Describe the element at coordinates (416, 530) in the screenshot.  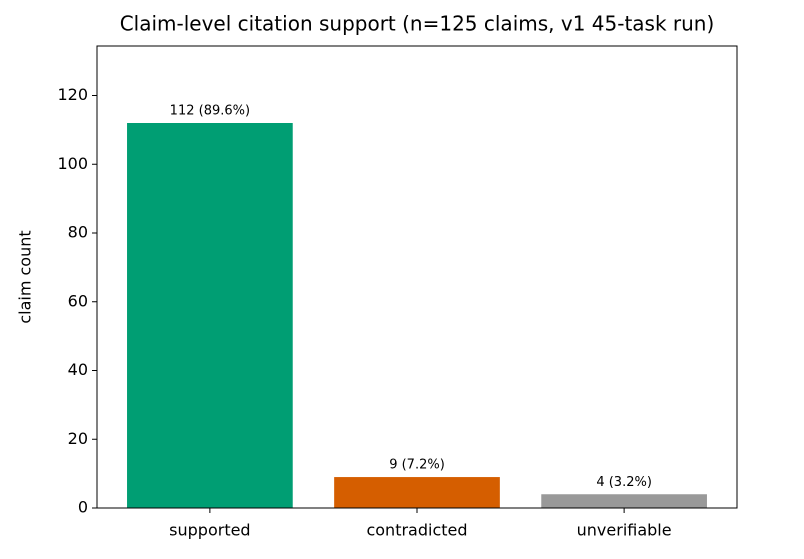
I see `x-tick-label: contradicted` at that location.